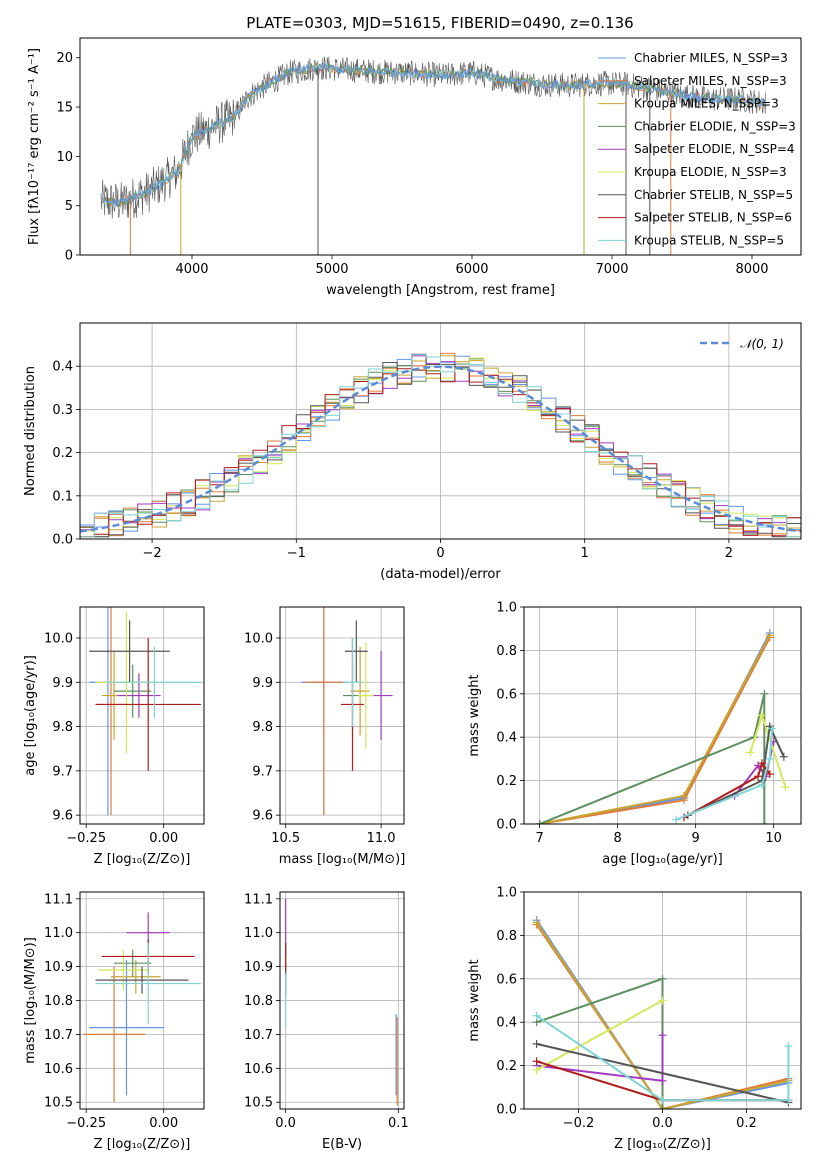  What do you see at coordinates (773, 838) in the screenshot?
I see `x-tick-label: 10` at bounding box center [773, 838].